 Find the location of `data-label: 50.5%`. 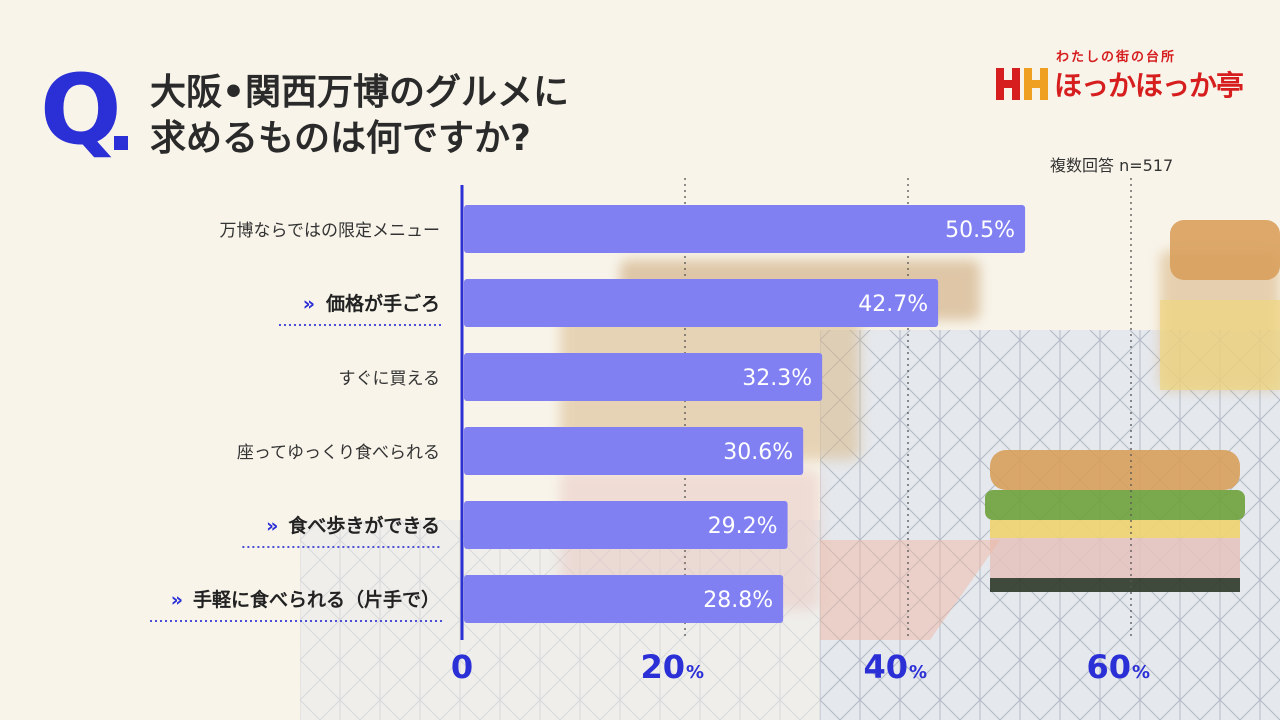

data-label: 50.5% is located at coordinates (980, 230).